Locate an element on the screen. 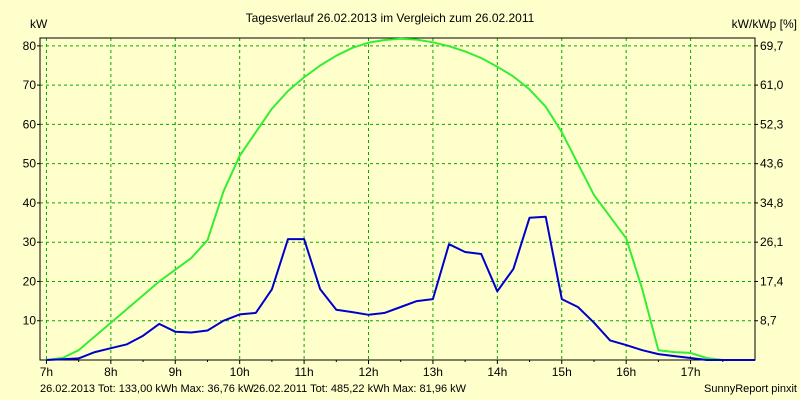 This screenshot has height=400, width=800. y-tick-label-left: 70 is located at coordinates (30, 85).